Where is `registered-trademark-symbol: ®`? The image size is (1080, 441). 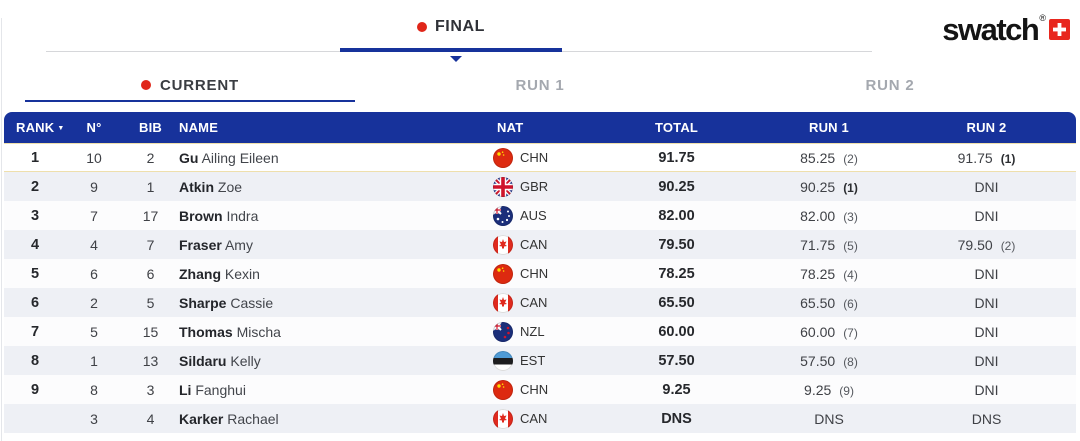 registered-trademark-symbol: ® is located at coordinates (1042, 17).